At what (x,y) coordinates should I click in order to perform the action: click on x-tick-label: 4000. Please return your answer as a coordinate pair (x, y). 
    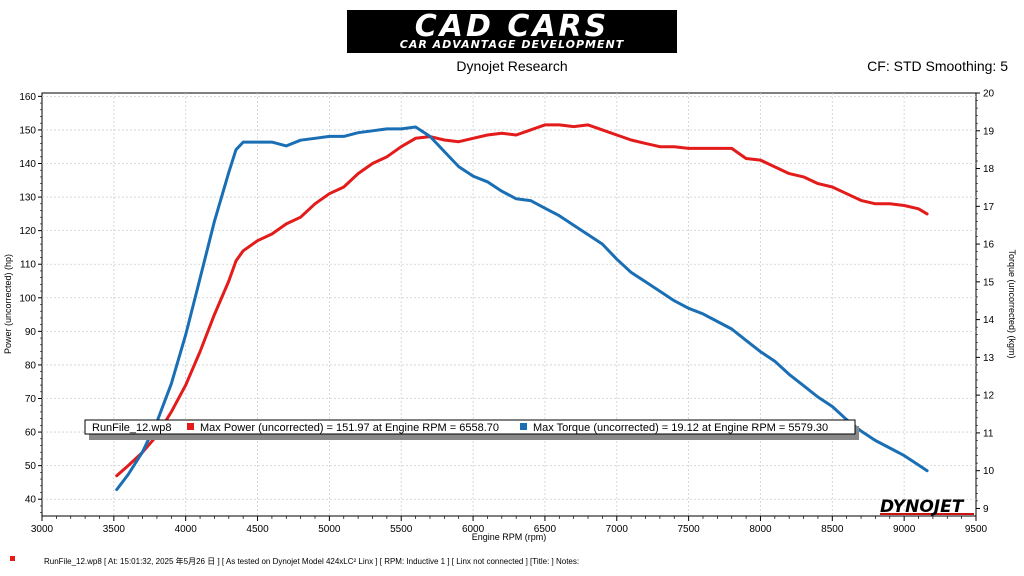
    Looking at the image, I should click on (186, 529).